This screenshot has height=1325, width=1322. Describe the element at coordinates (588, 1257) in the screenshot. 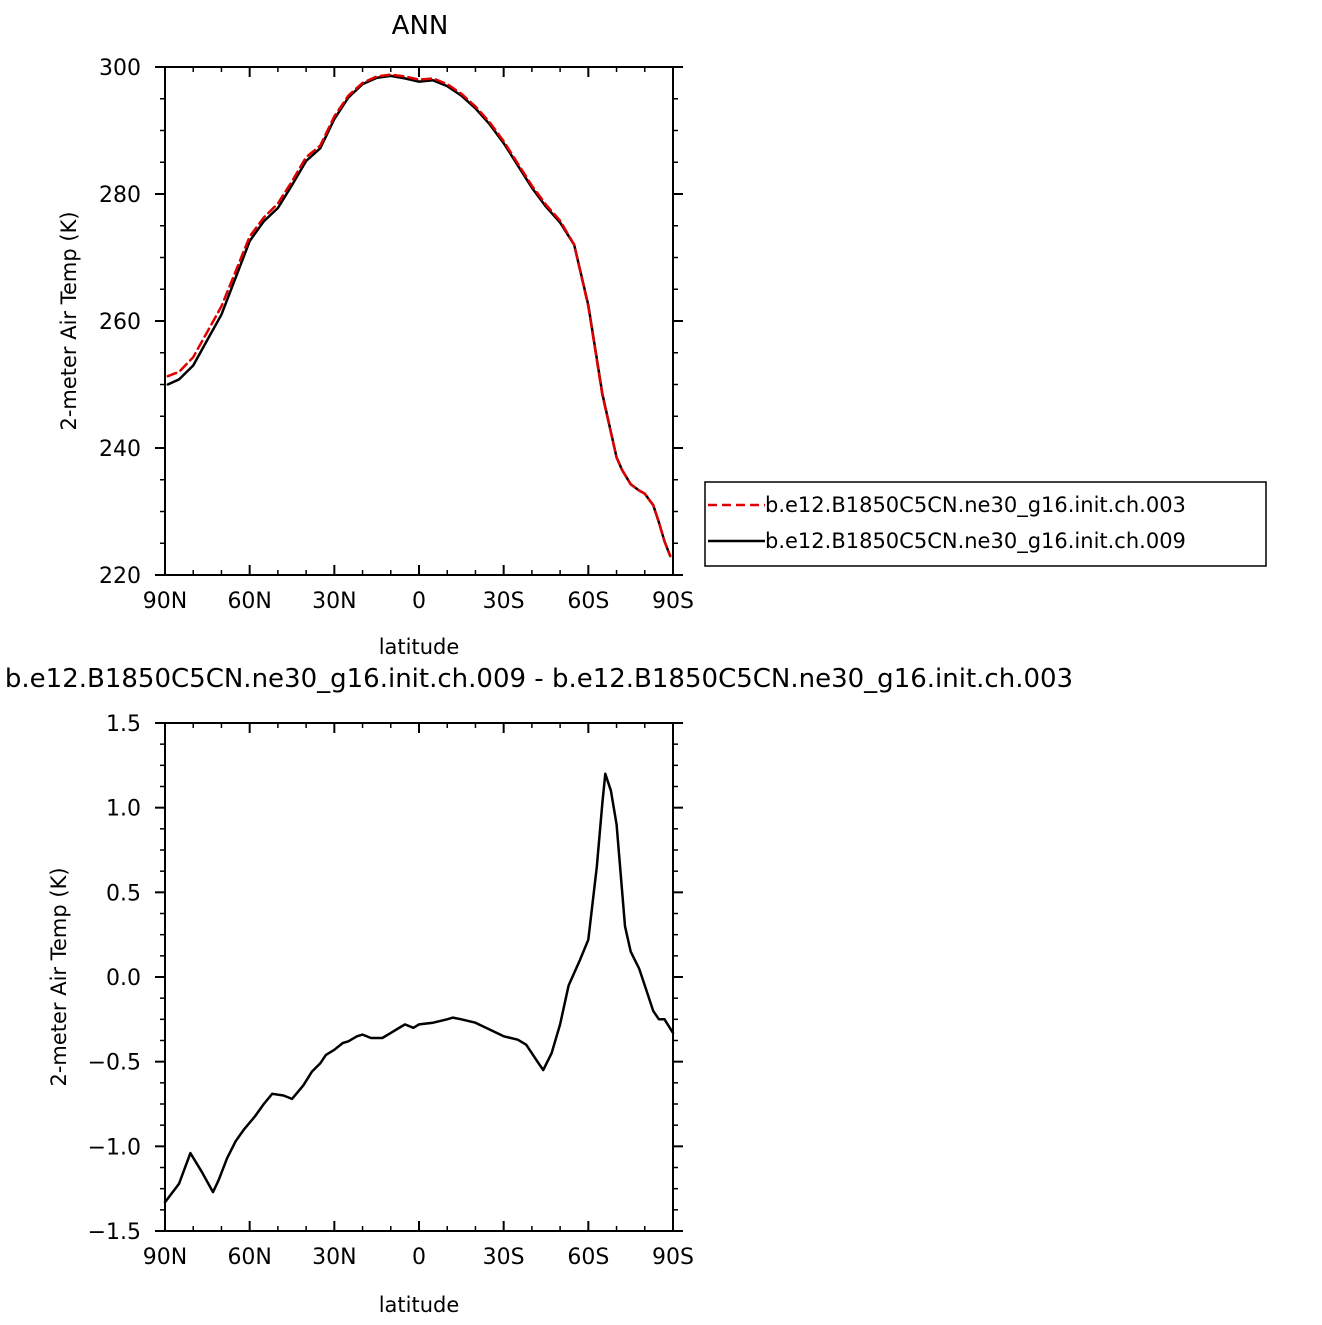

I see `bottom-x-tick-label: 60S` at that location.